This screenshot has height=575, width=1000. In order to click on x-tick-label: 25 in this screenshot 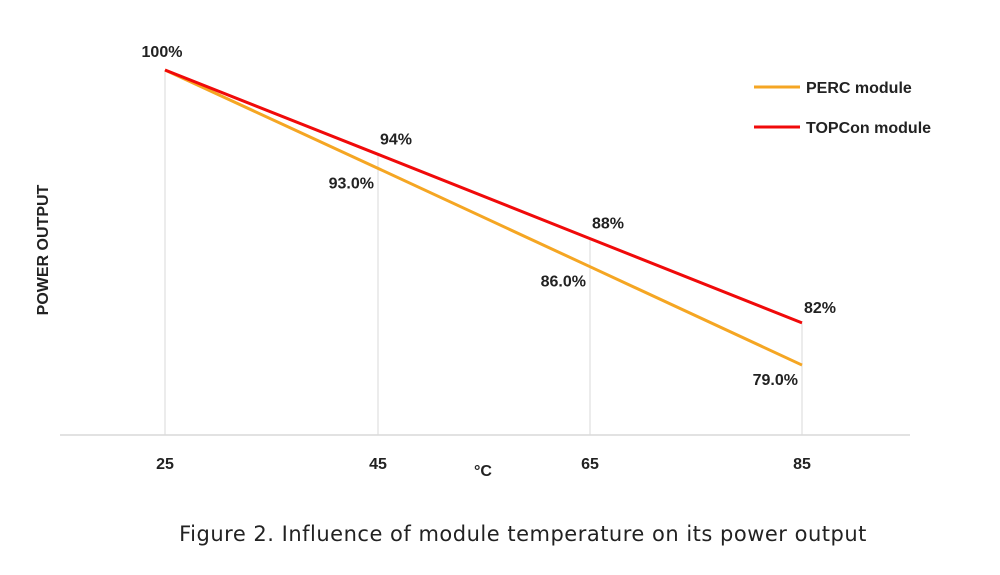, I will do `click(165, 464)`.